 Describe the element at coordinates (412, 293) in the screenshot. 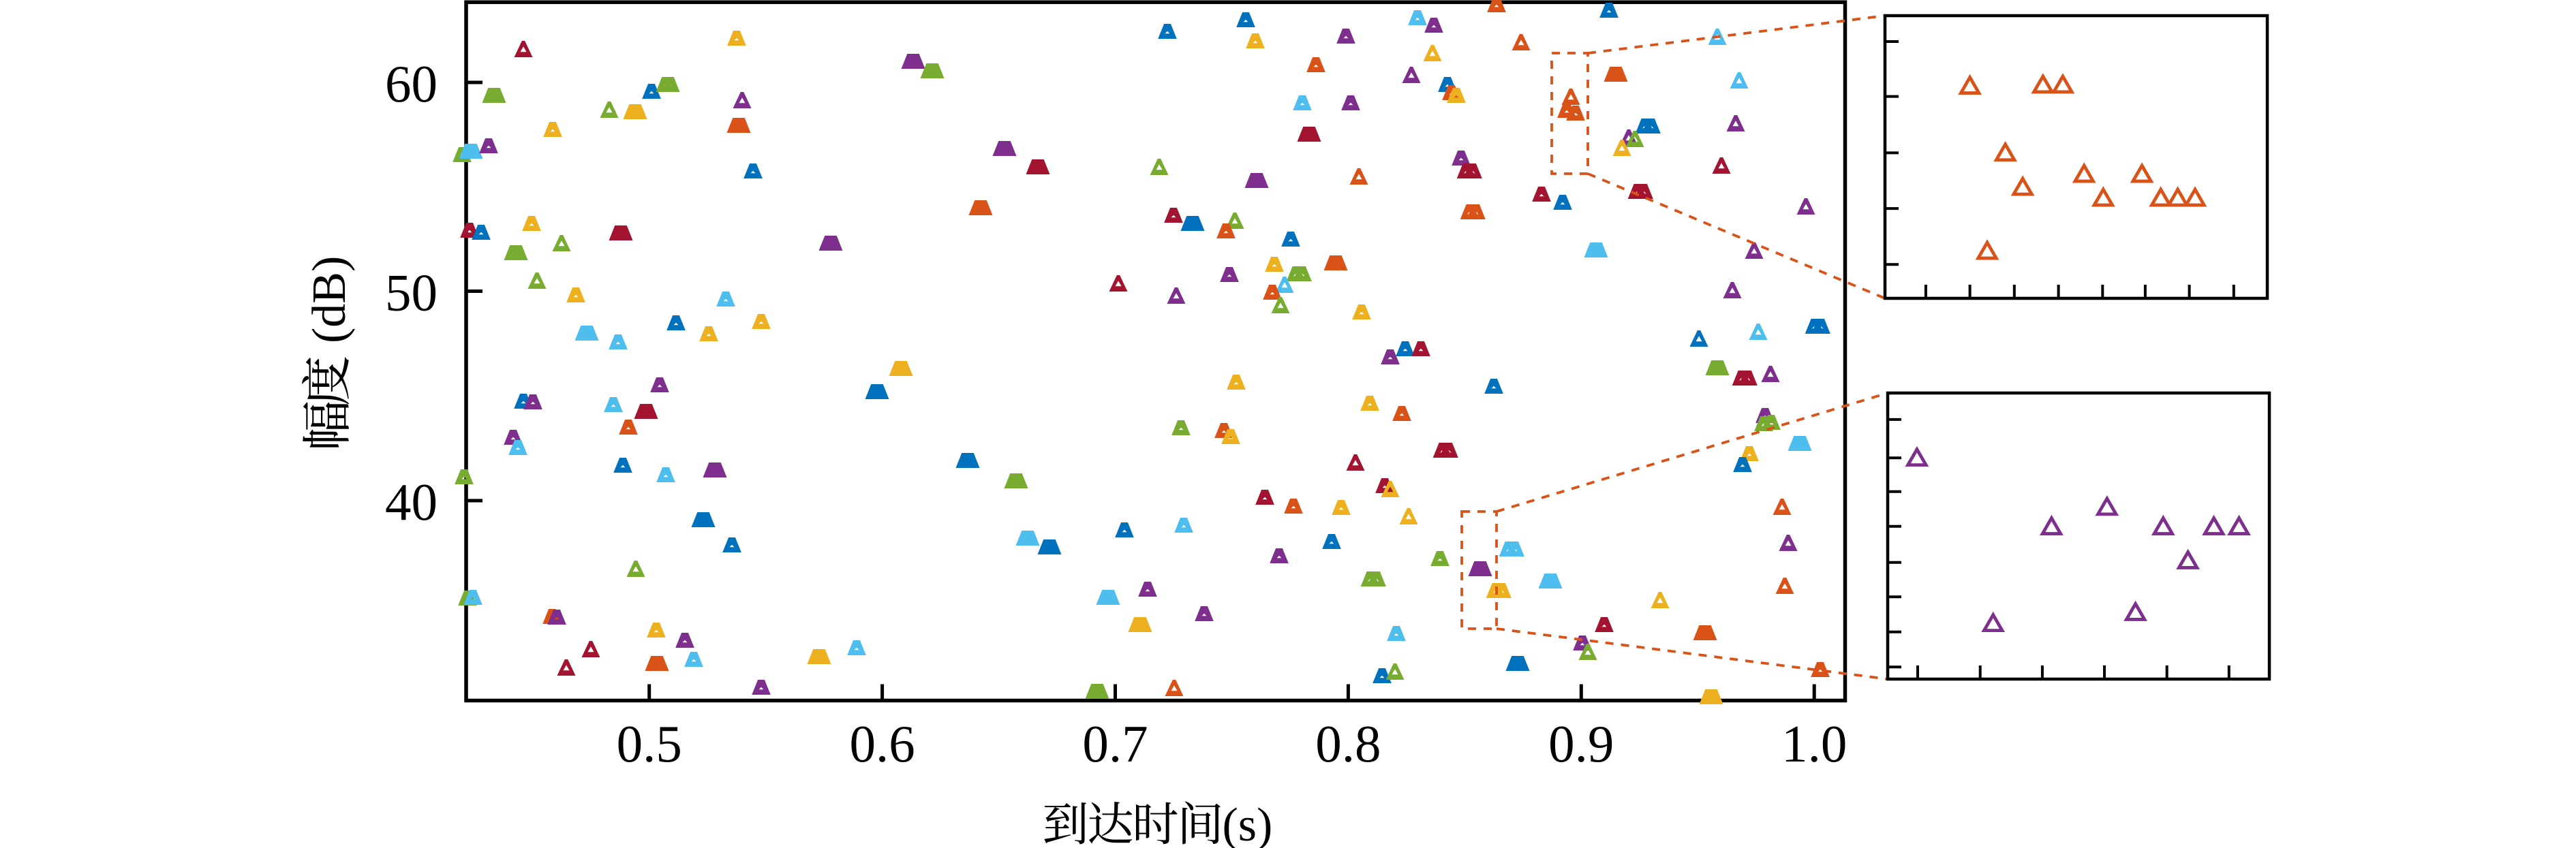

I see `svg-text: 50` at that location.